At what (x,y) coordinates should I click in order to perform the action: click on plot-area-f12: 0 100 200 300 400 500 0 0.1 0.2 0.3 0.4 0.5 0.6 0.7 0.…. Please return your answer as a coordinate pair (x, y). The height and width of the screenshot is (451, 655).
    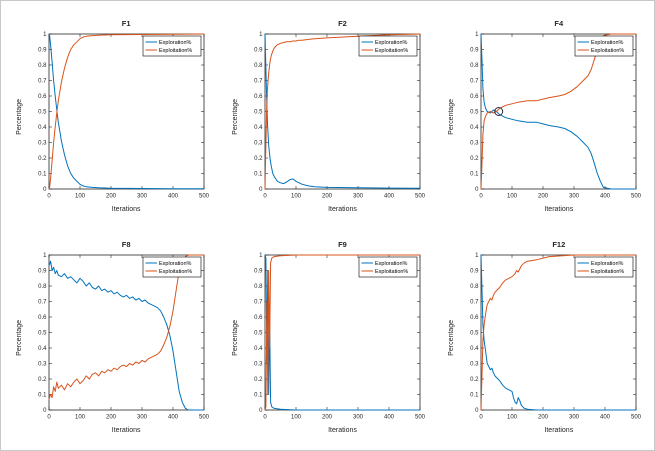
    Looking at the image, I should click on (555, 336).